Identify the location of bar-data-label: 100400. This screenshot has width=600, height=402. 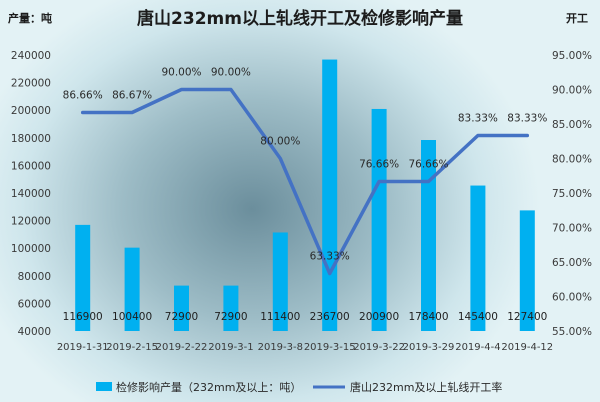
(132, 317).